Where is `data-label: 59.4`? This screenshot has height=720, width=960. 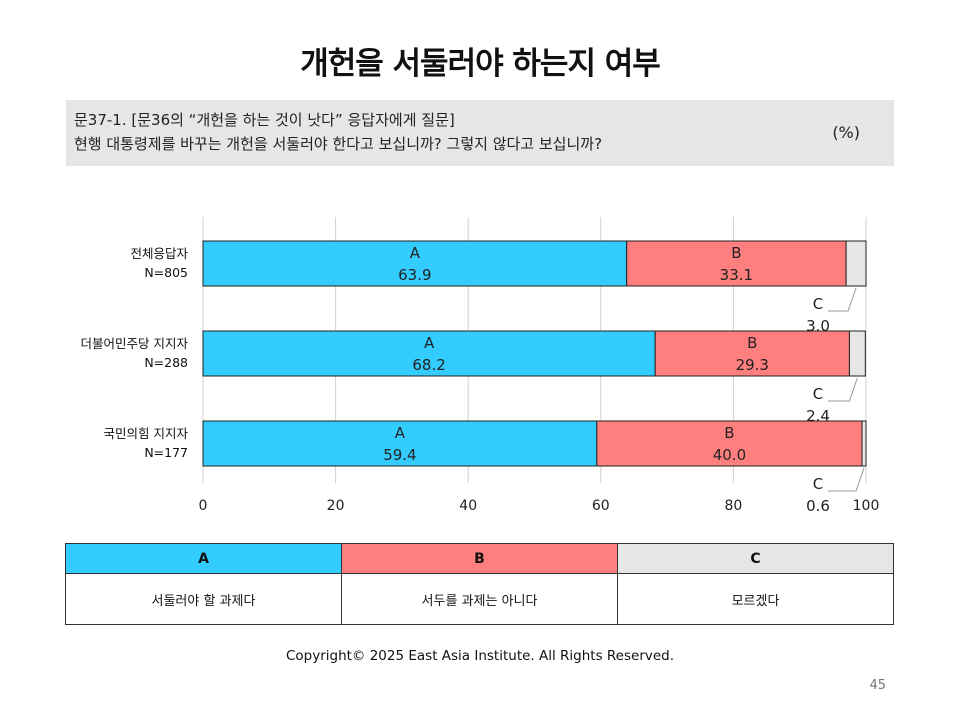 data-label: 59.4 is located at coordinates (399, 455).